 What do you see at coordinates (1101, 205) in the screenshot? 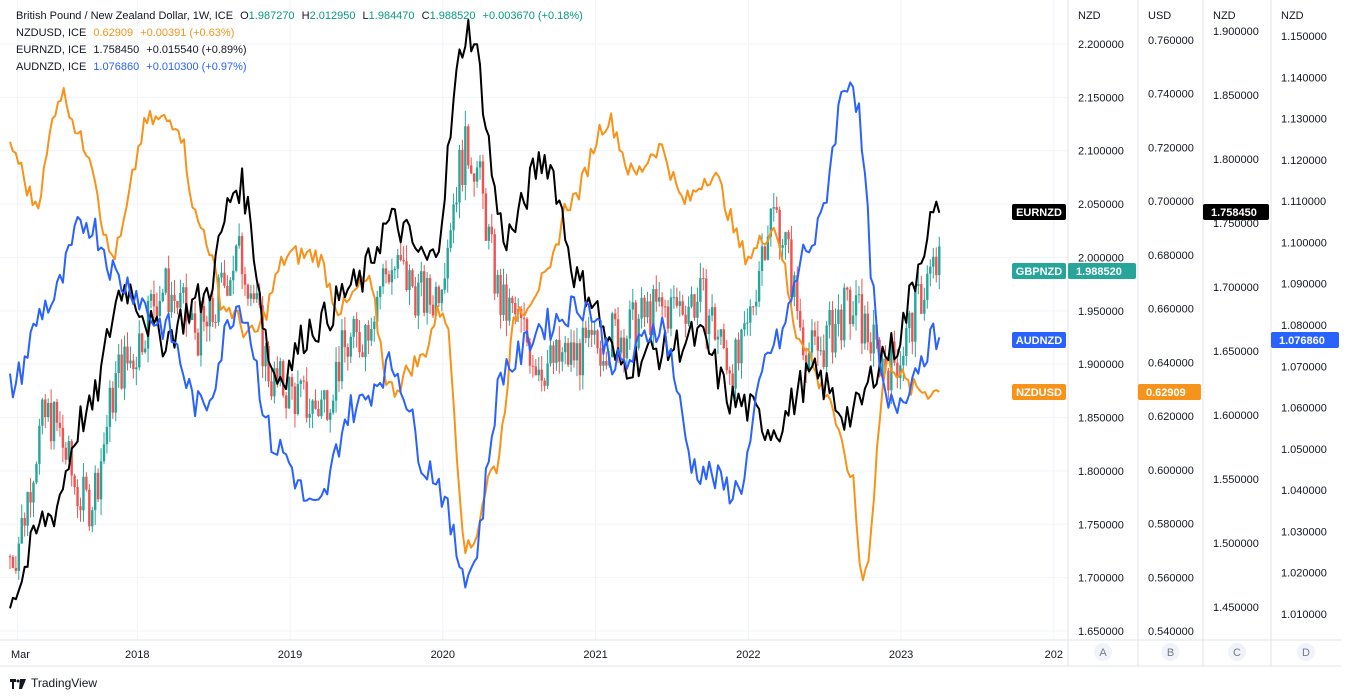
I see `axis-tick-label: 2.050000` at bounding box center [1101, 205].